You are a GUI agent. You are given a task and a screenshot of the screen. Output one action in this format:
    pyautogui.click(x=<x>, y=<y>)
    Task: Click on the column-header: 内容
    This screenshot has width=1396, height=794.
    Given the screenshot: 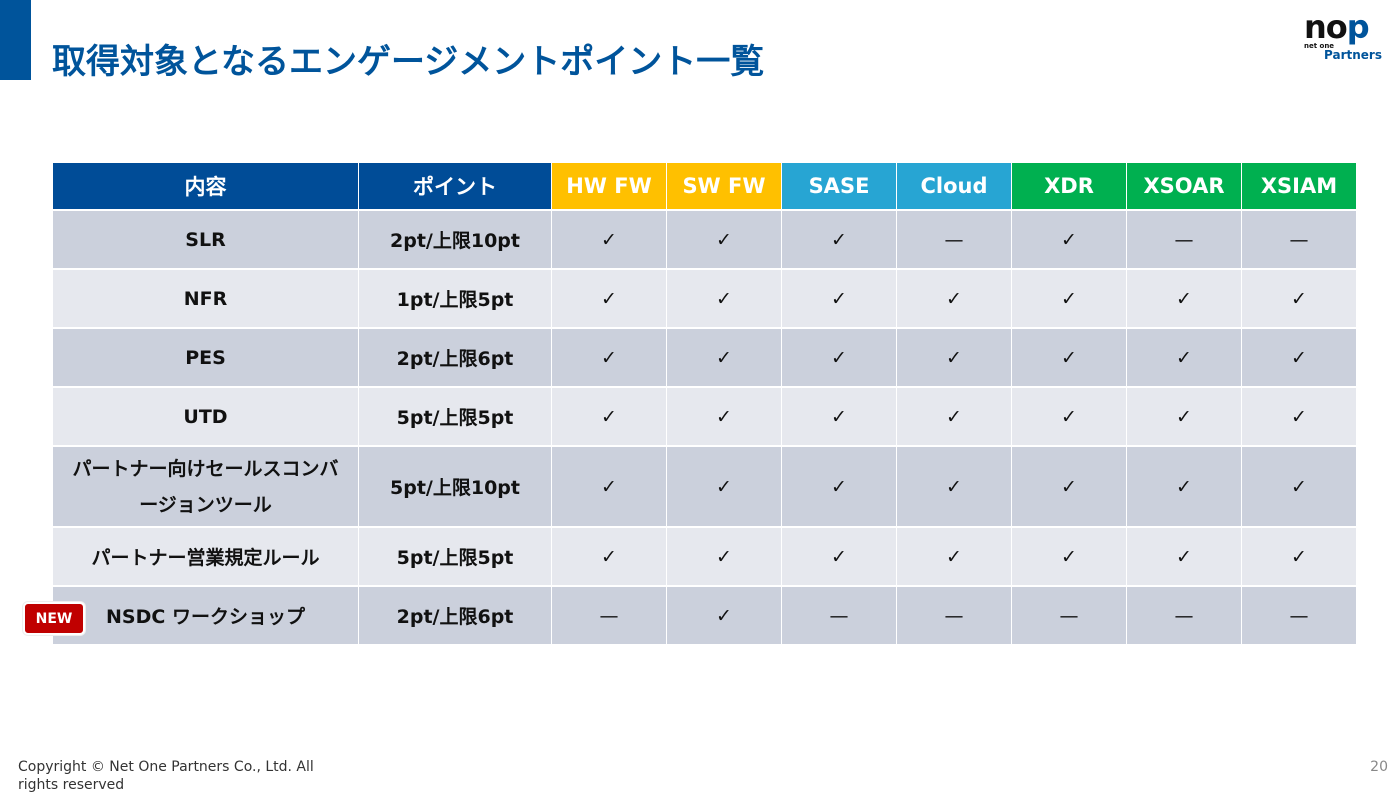 What is the action you would take?
    pyautogui.click(x=205, y=186)
    